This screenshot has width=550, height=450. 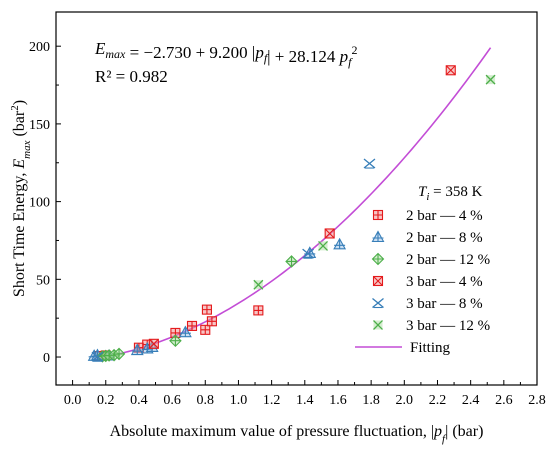 What do you see at coordinates (131, 76) in the screenshot?
I see `r-squared-annotation: R² = 0.982` at bounding box center [131, 76].